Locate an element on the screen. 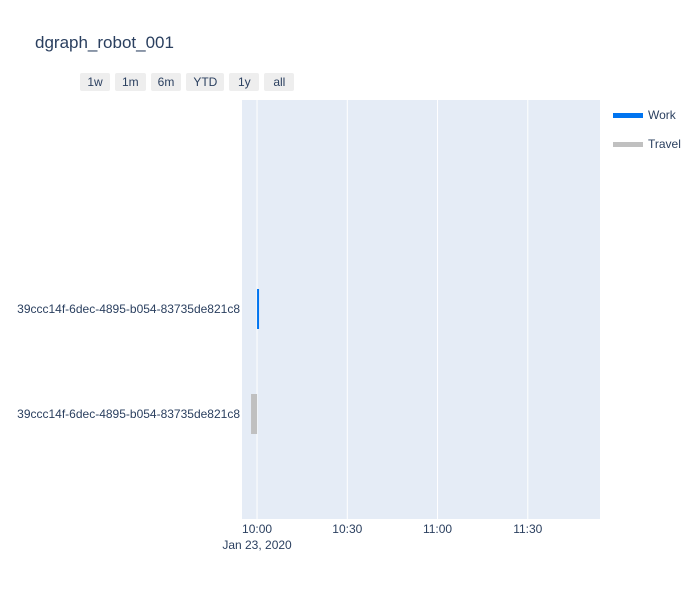 The image size is (700, 600). legend-label-travel: Travel is located at coordinates (664, 144).